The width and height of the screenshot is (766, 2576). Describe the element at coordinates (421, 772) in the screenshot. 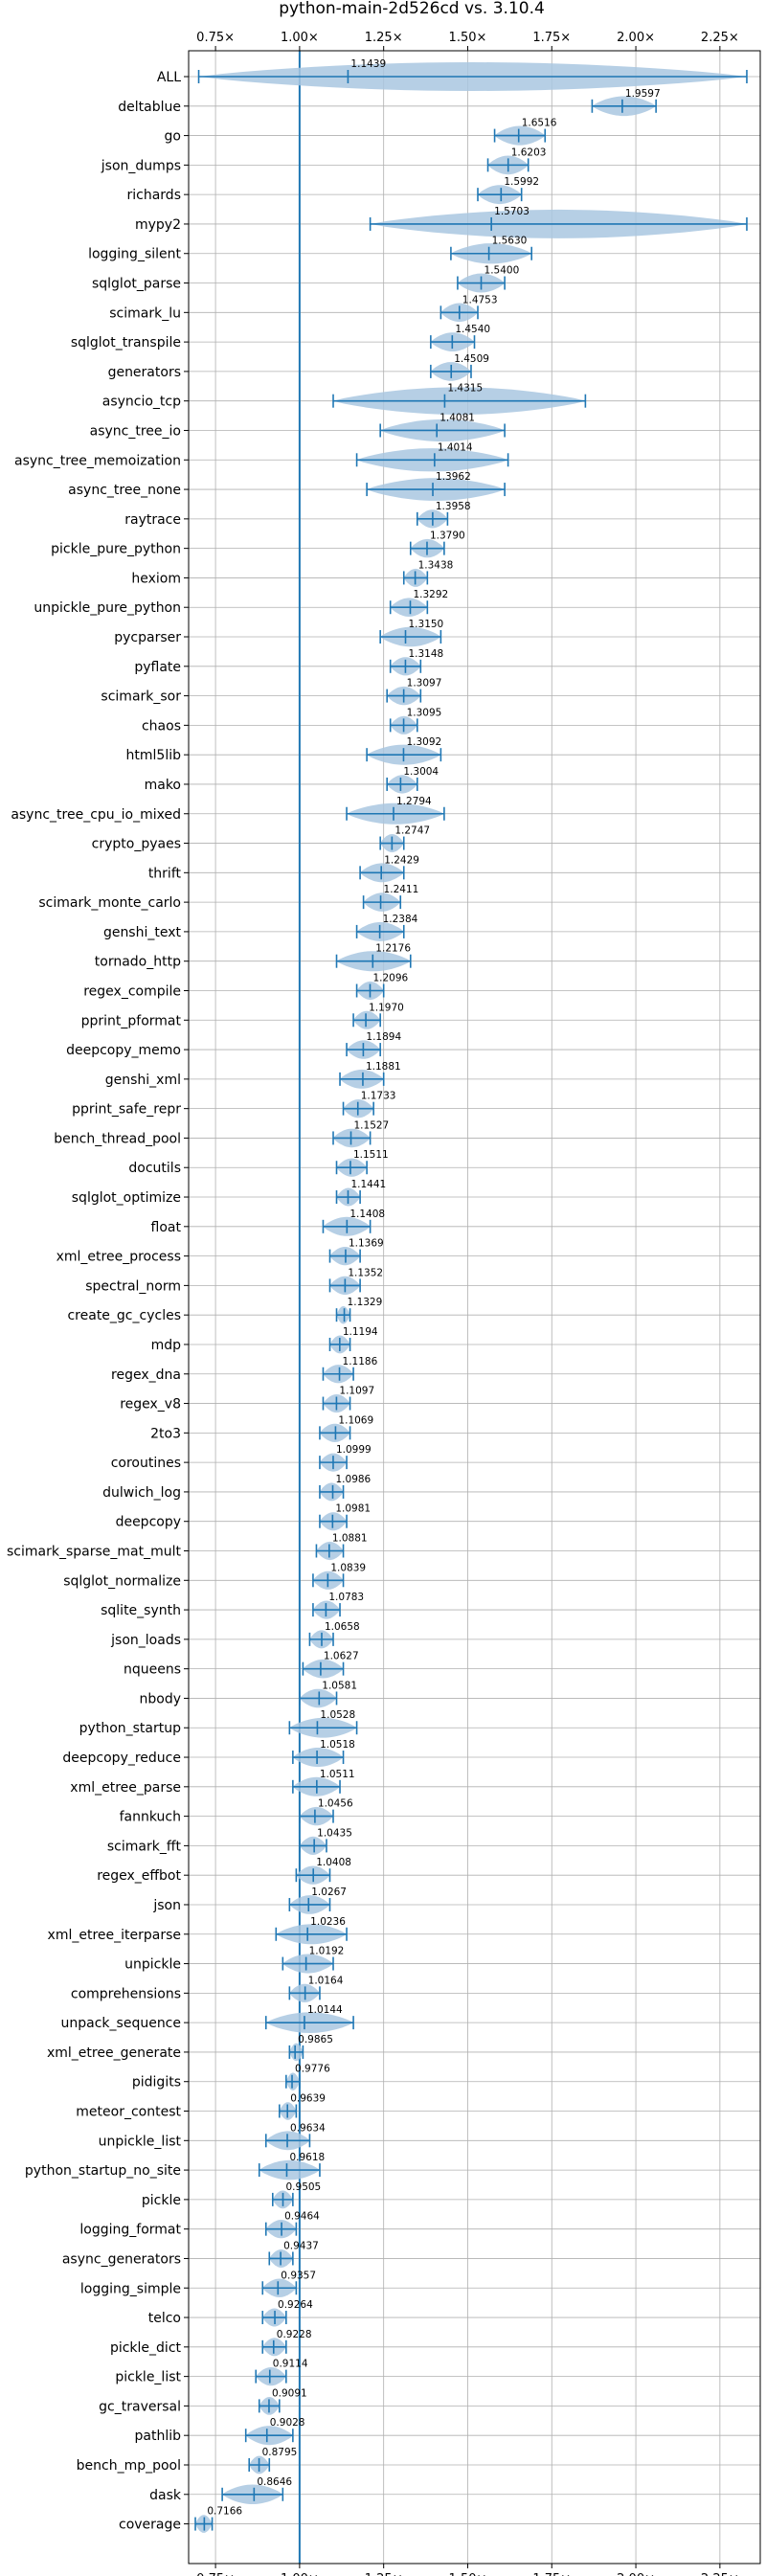

I see `value-label-mako: 1.3004` at that location.